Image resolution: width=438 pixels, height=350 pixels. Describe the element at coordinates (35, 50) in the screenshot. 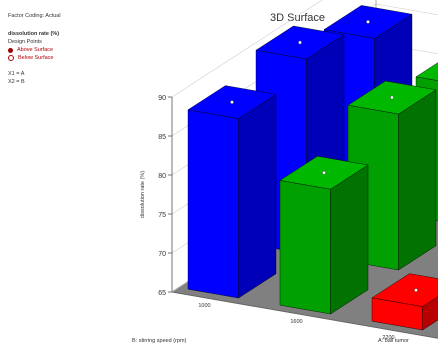

I see `legend-above-label: Above Surface` at that location.